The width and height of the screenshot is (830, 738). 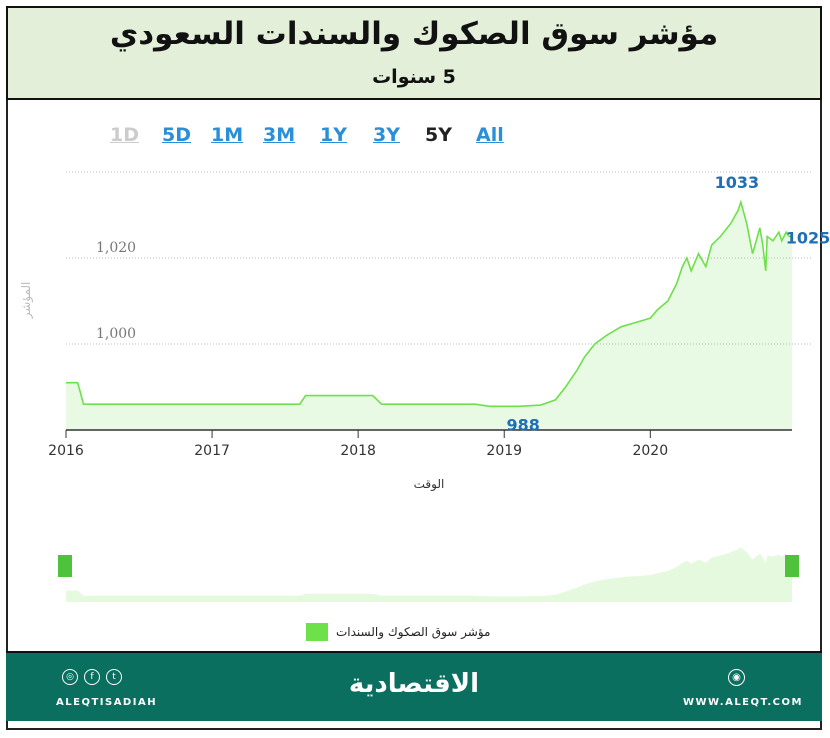 What do you see at coordinates (116, 334) in the screenshot?
I see `y-tick-label: 1,000` at bounding box center [116, 334].